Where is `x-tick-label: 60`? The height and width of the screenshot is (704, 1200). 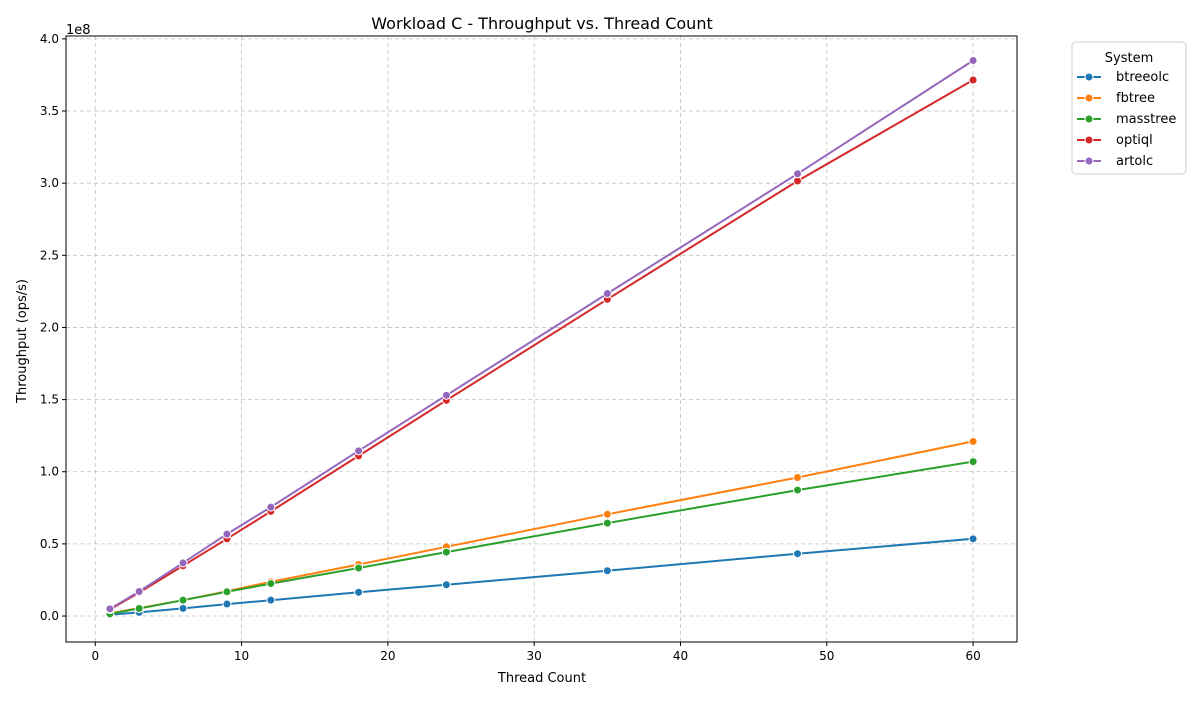 x-tick-label: 60 is located at coordinates (972, 656).